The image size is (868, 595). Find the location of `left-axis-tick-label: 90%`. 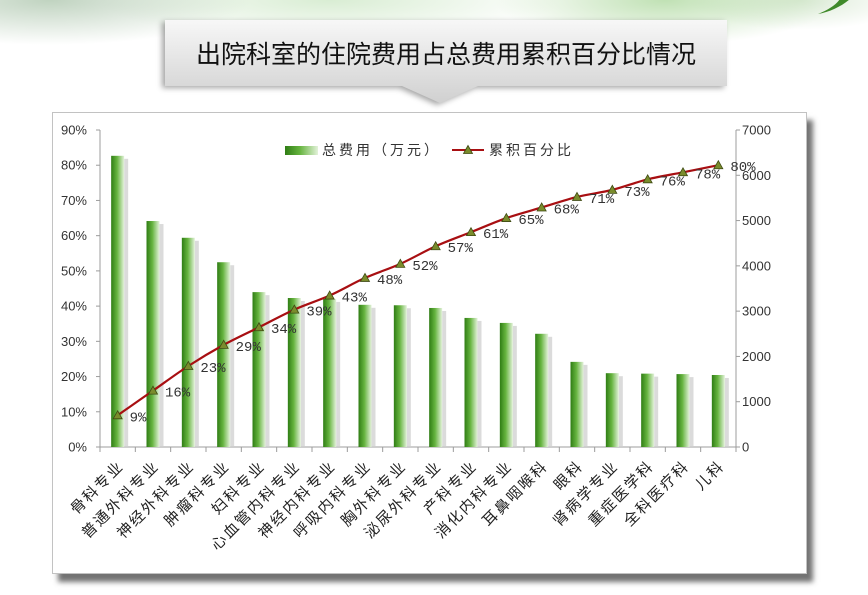

left-axis-tick-label: 90% is located at coordinates (74, 130).